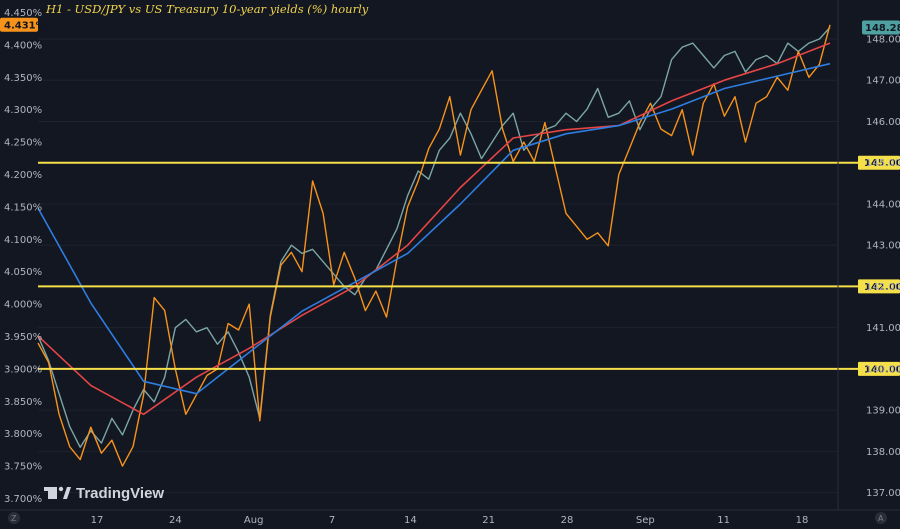 Image resolution: width=900 pixels, height=529 pixels. What do you see at coordinates (883, 246) in the screenshot?
I see `right-tick-label: 143.000` at bounding box center [883, 246].